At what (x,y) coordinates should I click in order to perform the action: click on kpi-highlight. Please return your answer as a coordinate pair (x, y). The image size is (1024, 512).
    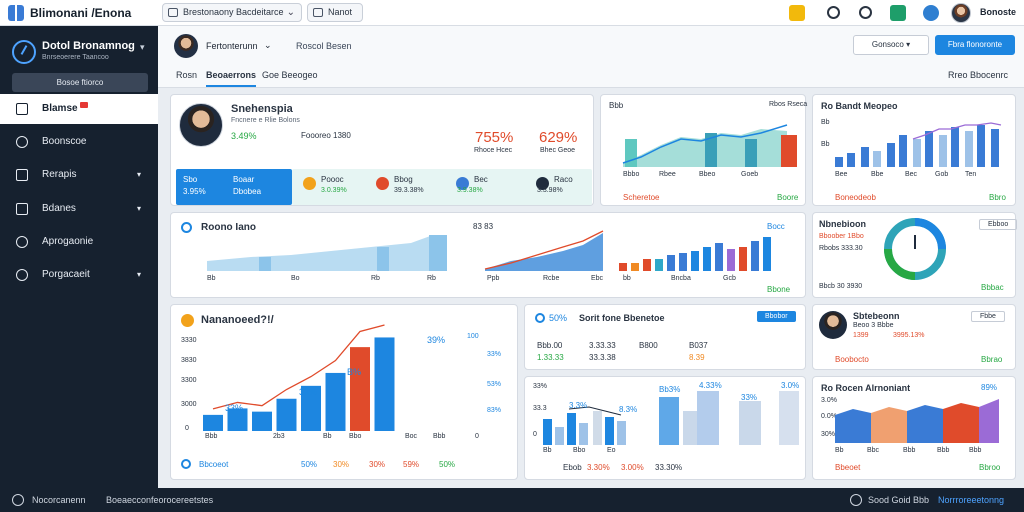
    Looking at the image, I should click on (234, 187).